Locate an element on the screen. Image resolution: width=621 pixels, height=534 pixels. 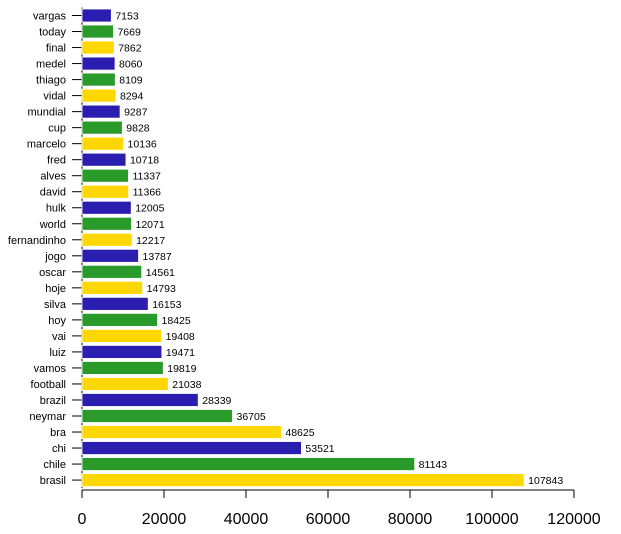
y-tick-label: football is located at coordinates (48, 385).